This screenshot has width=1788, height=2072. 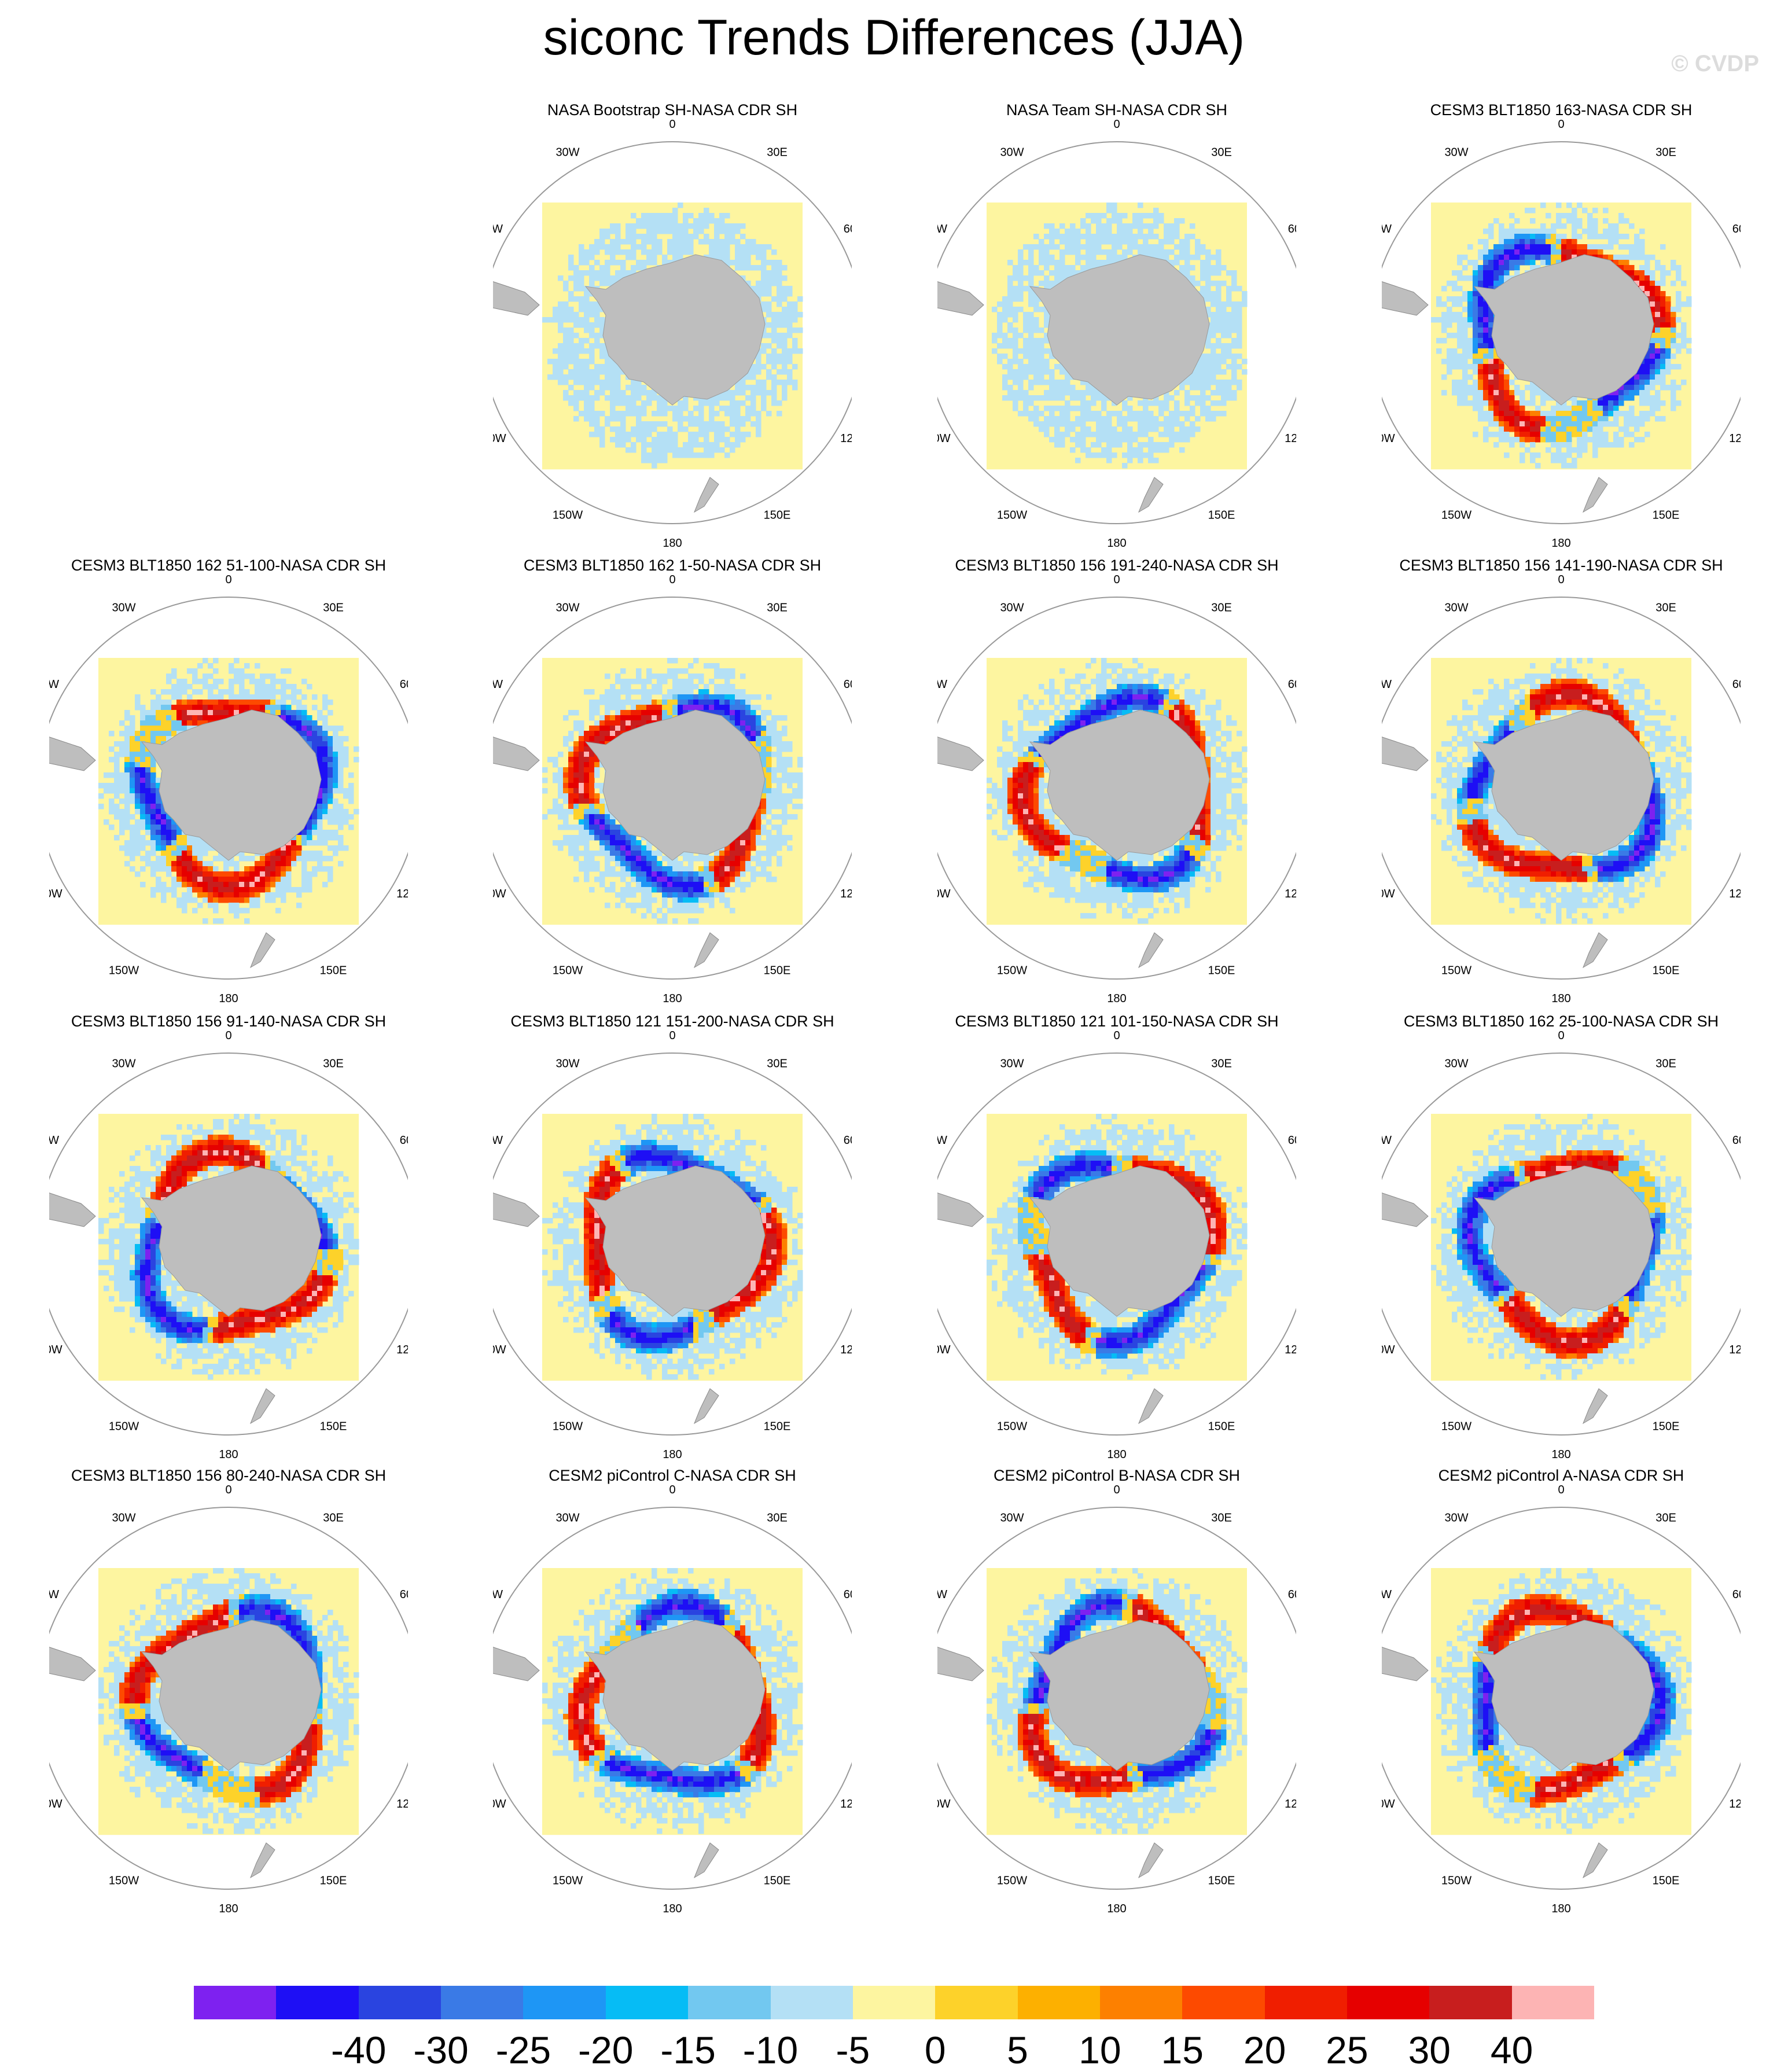 I want to click on figure-title: siconc Trends Differences (JJA), so click(x=894, y=38).